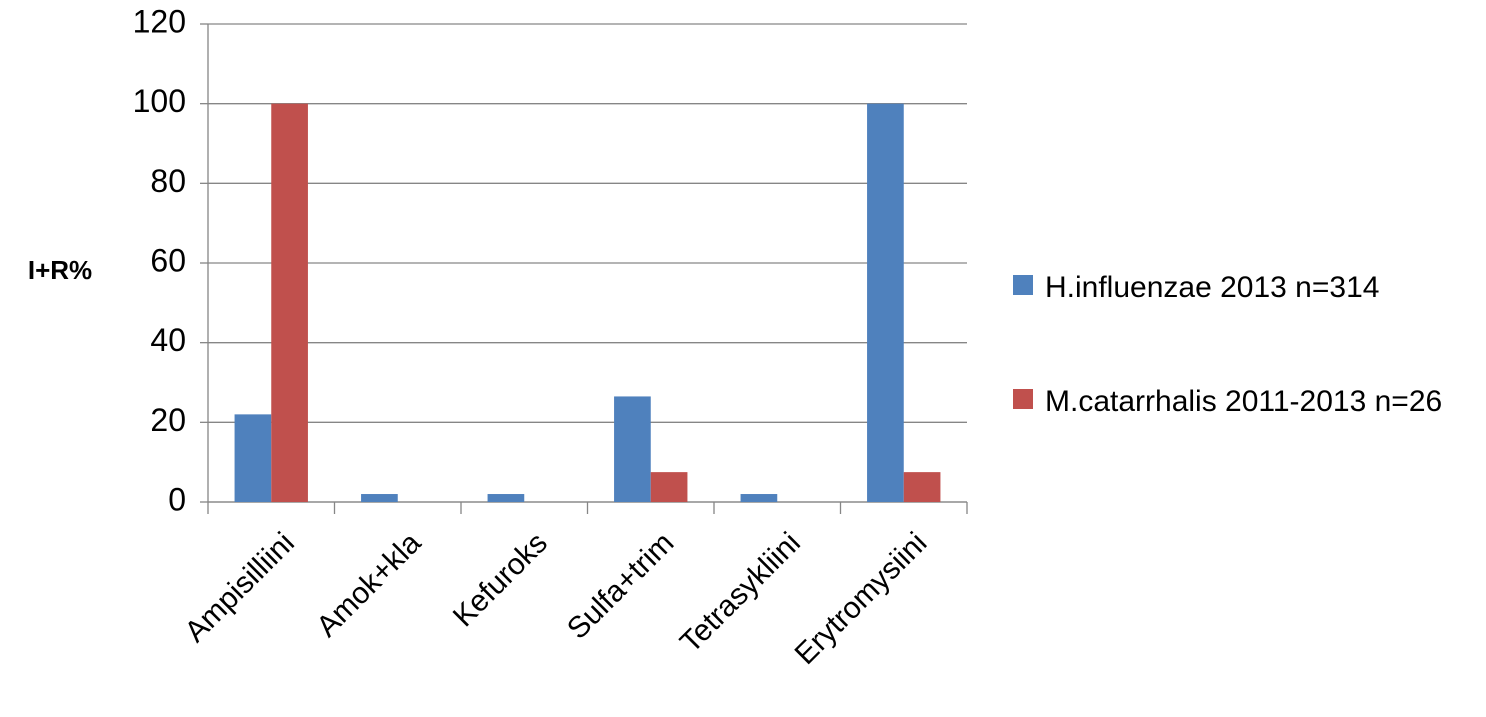 The width and height of the screenshot is (1486, 717). I want to click on y-tick-label: 60, so click(168, 260).